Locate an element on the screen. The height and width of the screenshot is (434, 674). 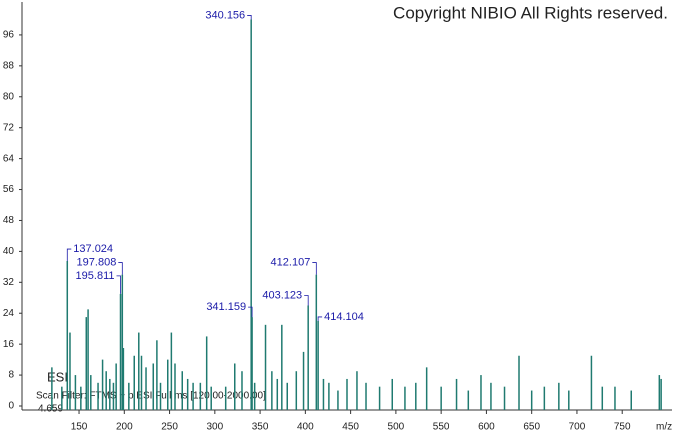
x-tick-label: 750 is located at coordinates (622, 427).